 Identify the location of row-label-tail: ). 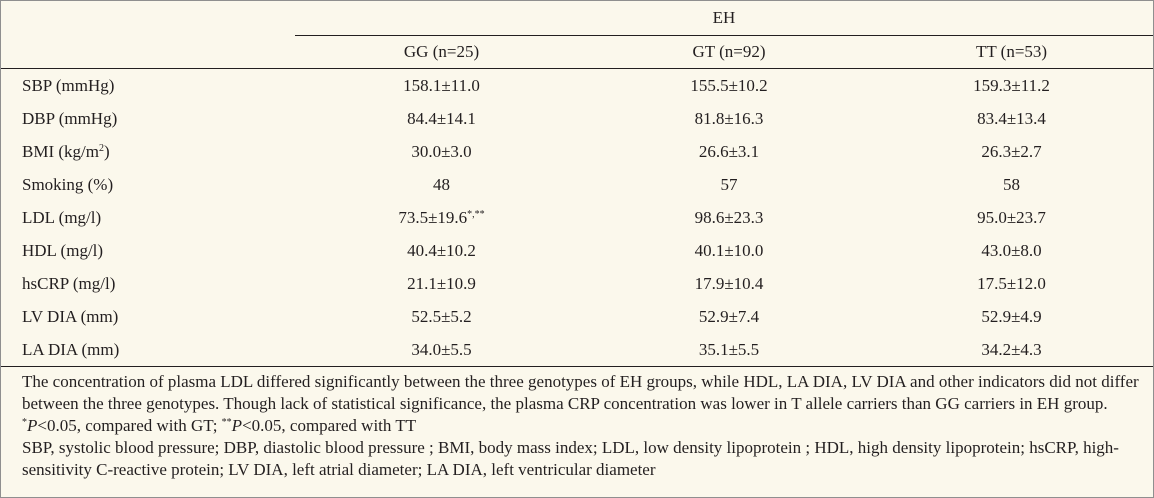
(106, 151).